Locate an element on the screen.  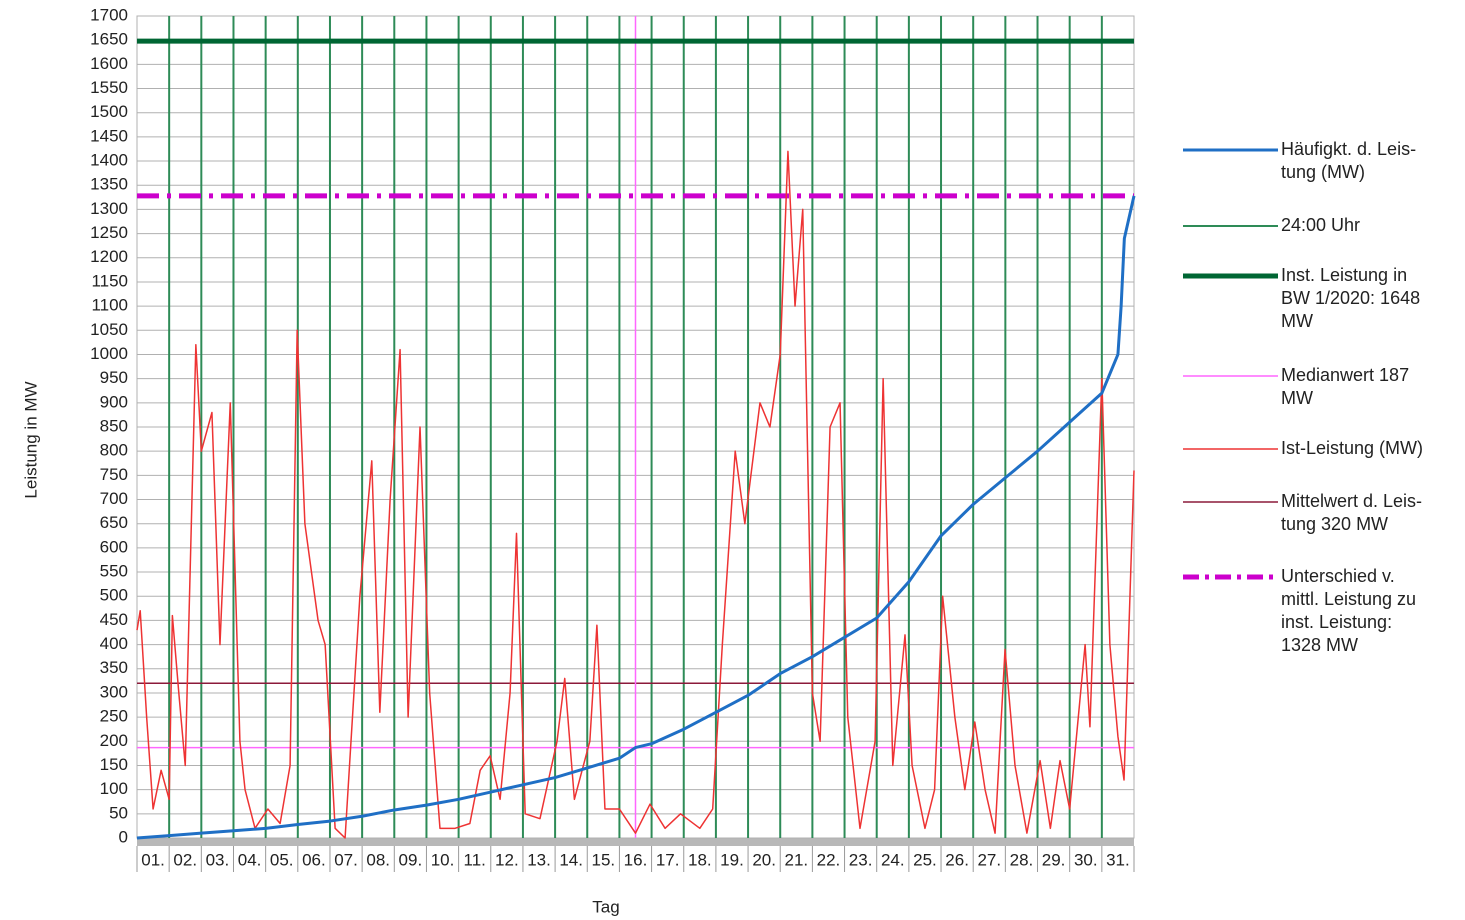
x-tick-label: 20. is located at coordinates (764, 859).